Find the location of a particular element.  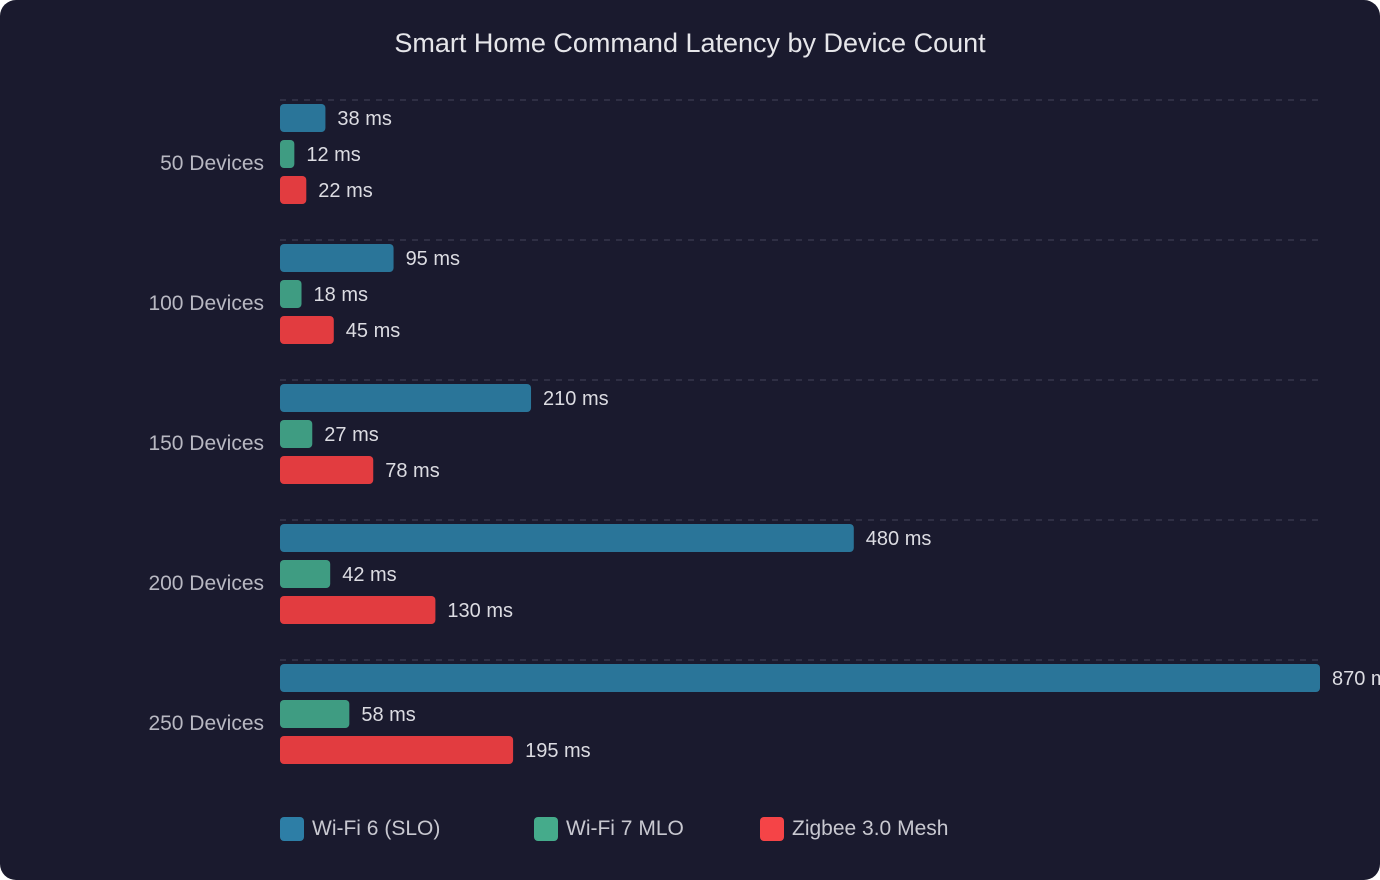

data-label: 195 ms is located at coordinates (558, 751).